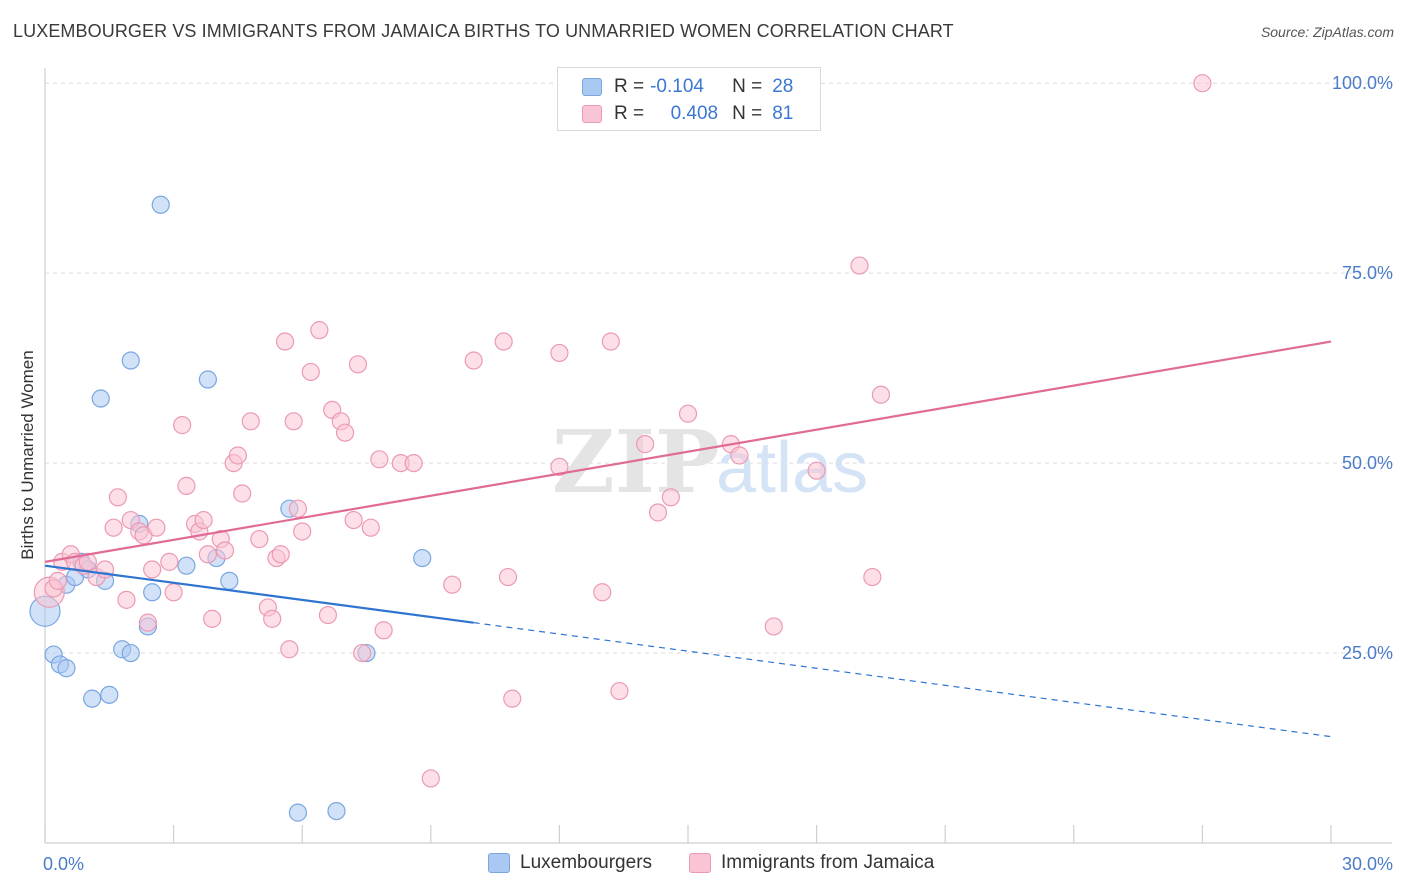 The image size is (1406, 892). Describe the element at coordinates (63, 864) in the screenshot. I see `x-tick-label: 0.0%` at that location.